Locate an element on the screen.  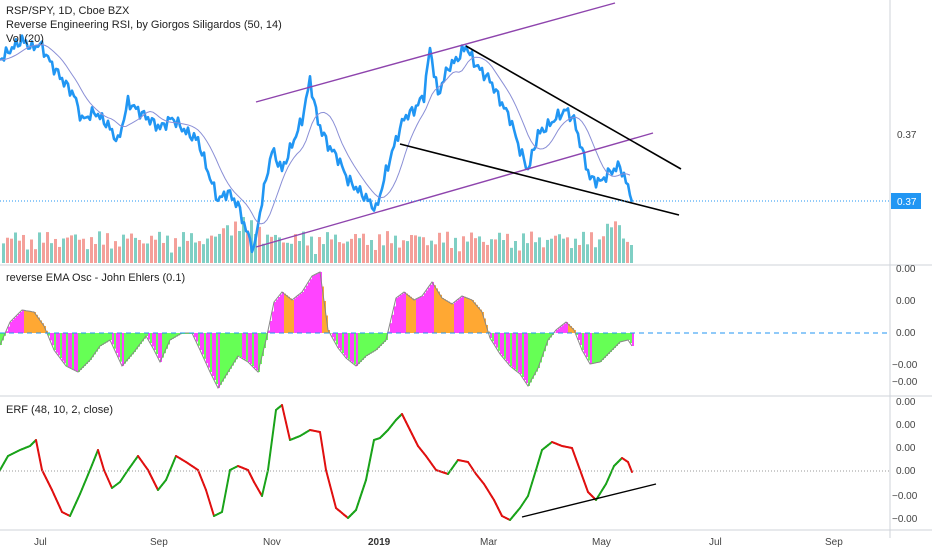
erf-trend-line is located at coordinates (589, 500).